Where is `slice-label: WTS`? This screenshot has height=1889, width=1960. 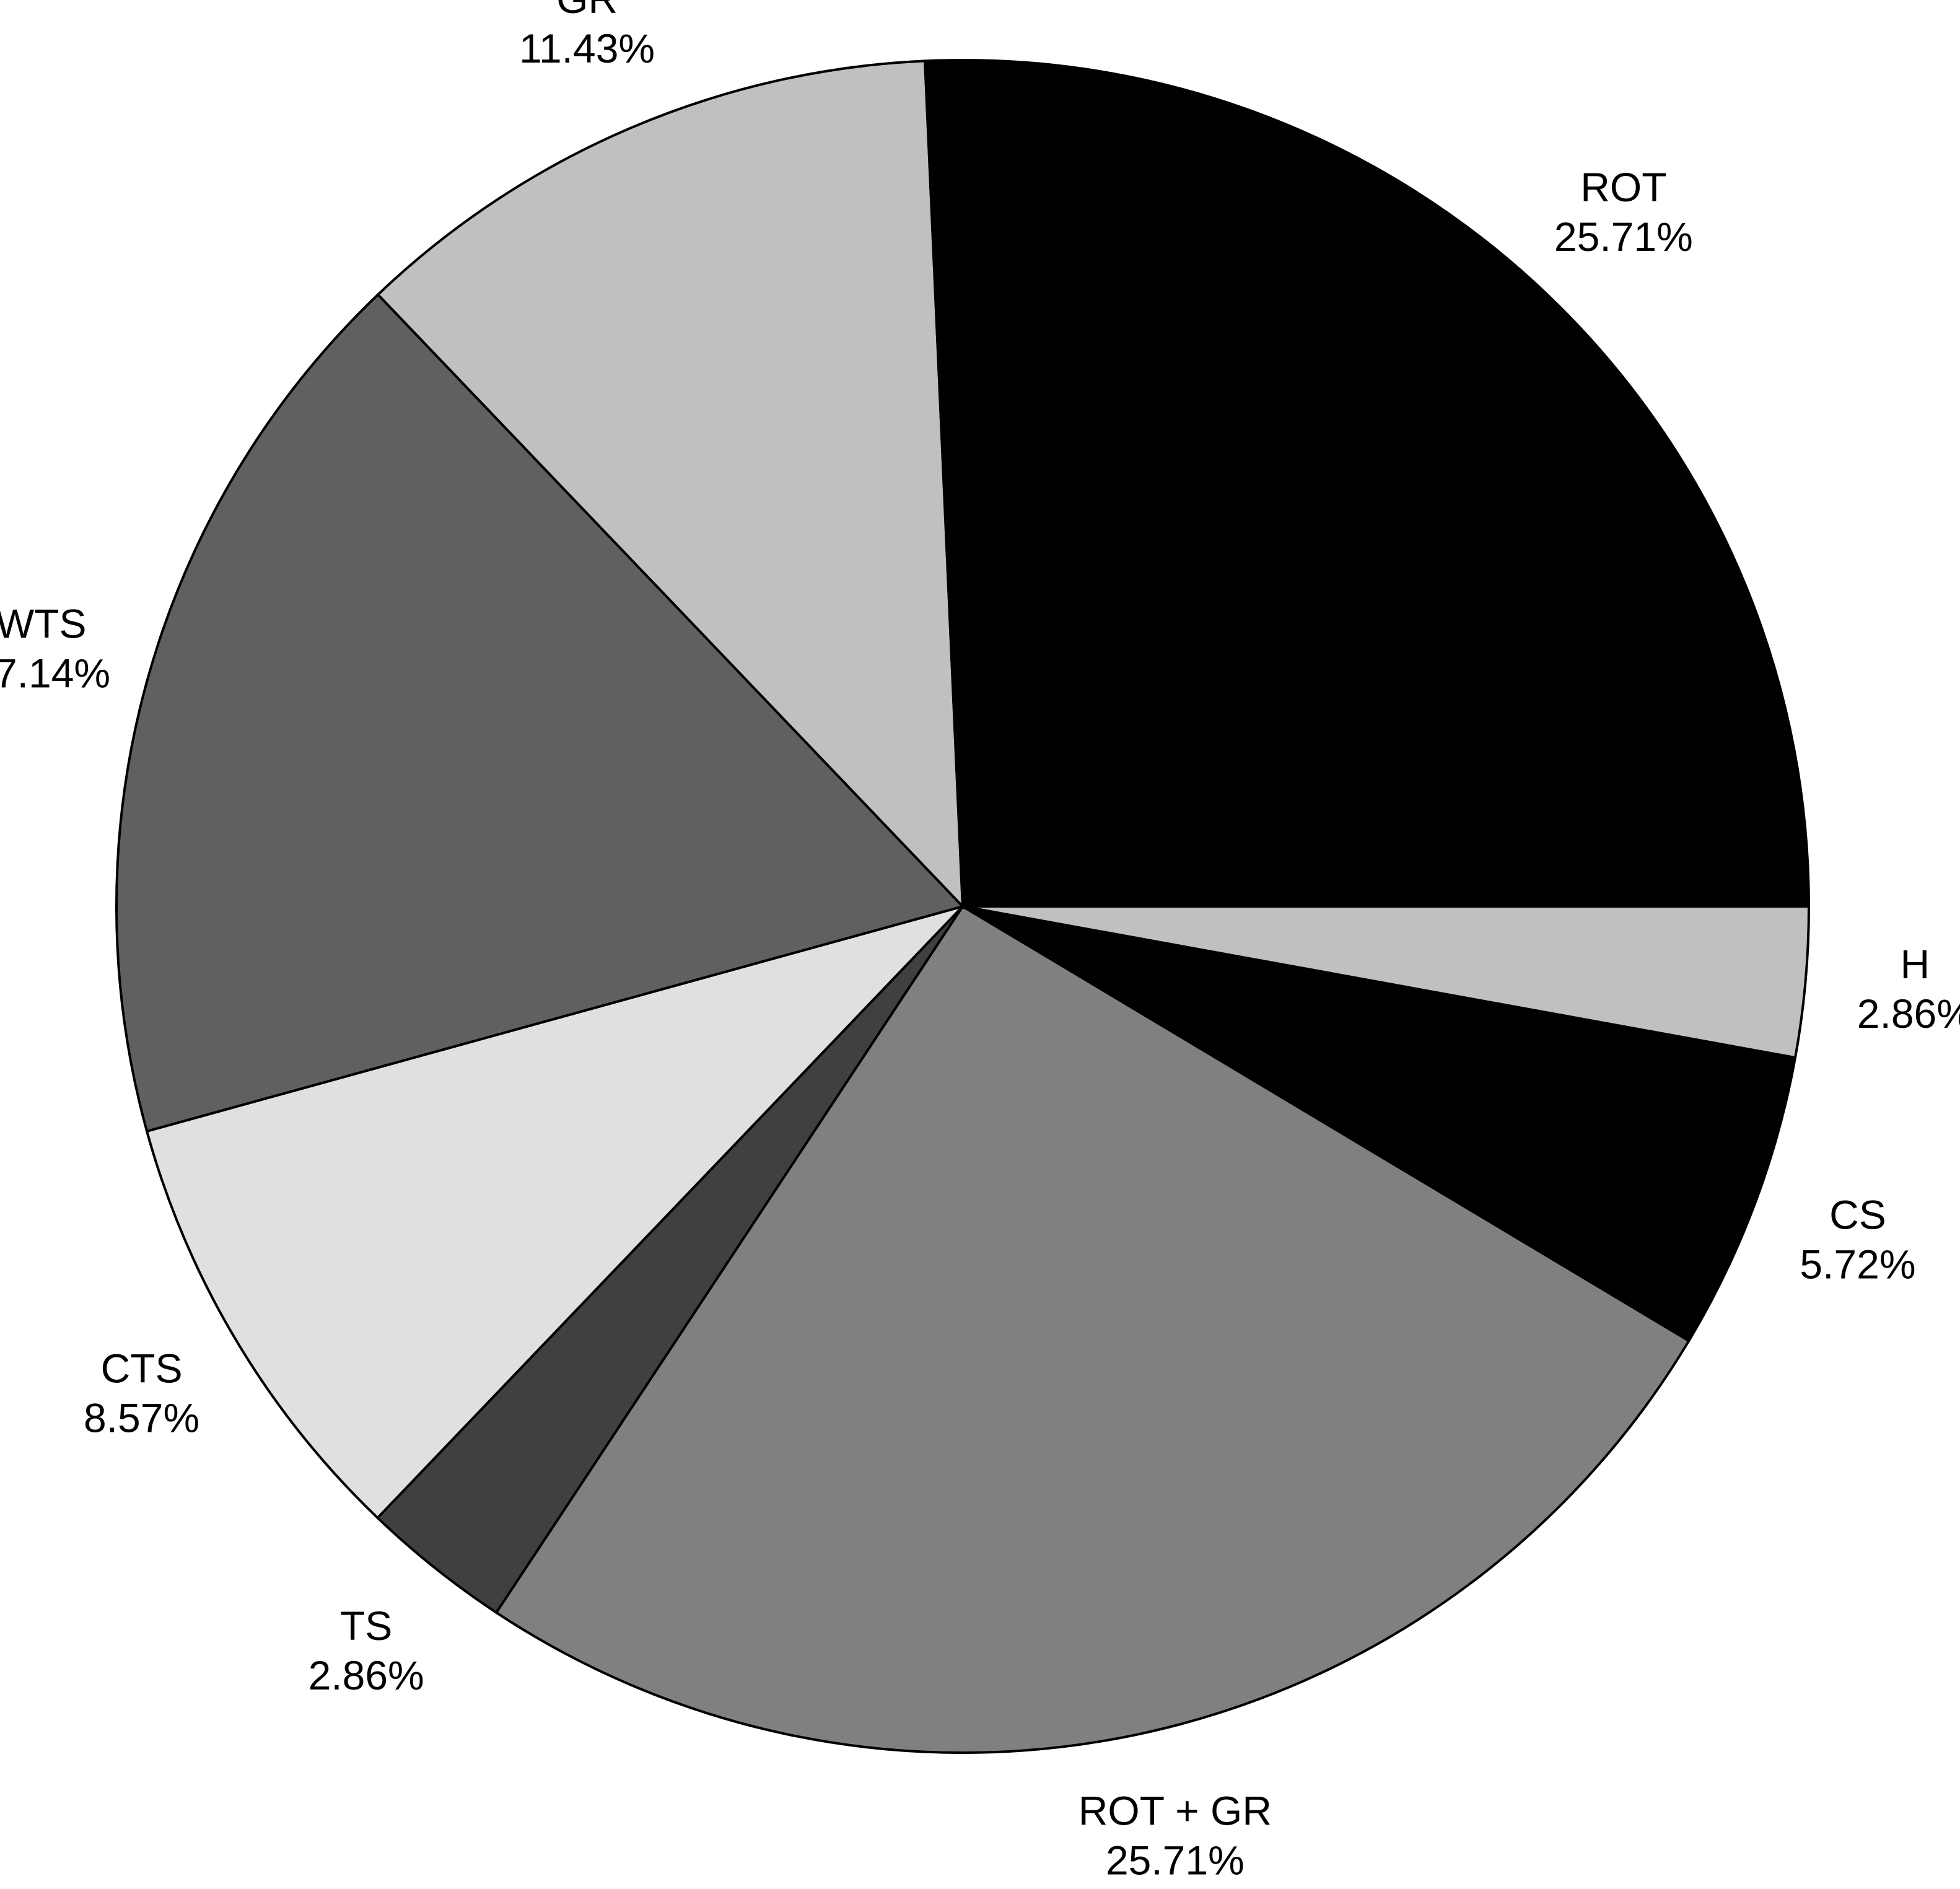 slice-label: WTS is located at coordinates (43, 623).